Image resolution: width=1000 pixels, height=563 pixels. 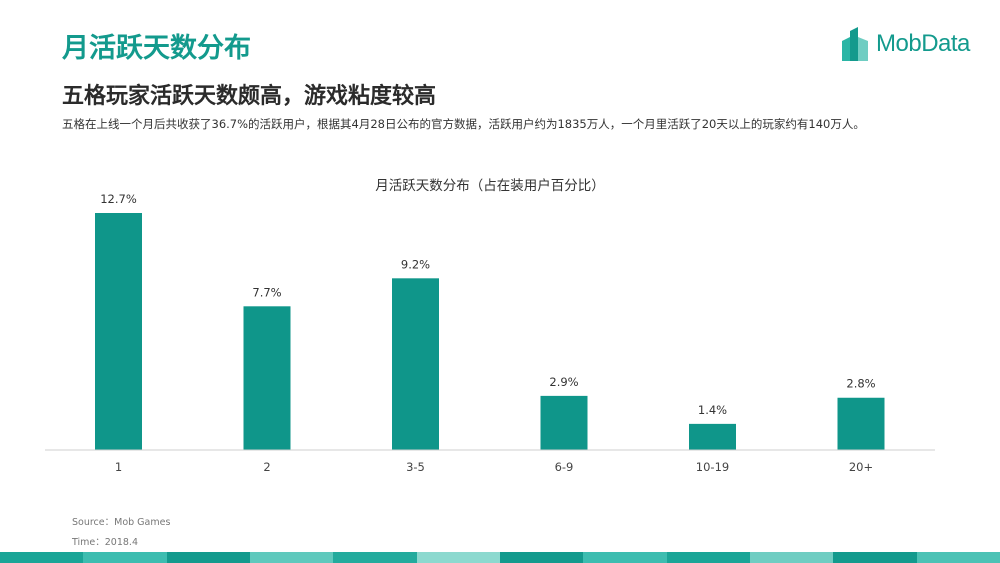 What do you see at coordinates (564, 467) in the screenshot?
I see `x-tick-label: 6-9` at bounding box center [564, 467].